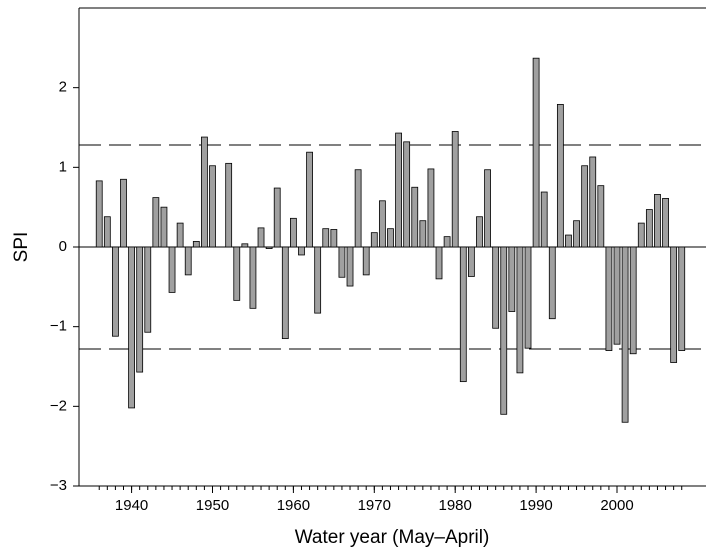 The height and width of the screenshot is (552, 706). What do you see at coordinates (58, 326) in the screenshot?
I see `y-tick-label: −1` at bounding box center [58, 326].